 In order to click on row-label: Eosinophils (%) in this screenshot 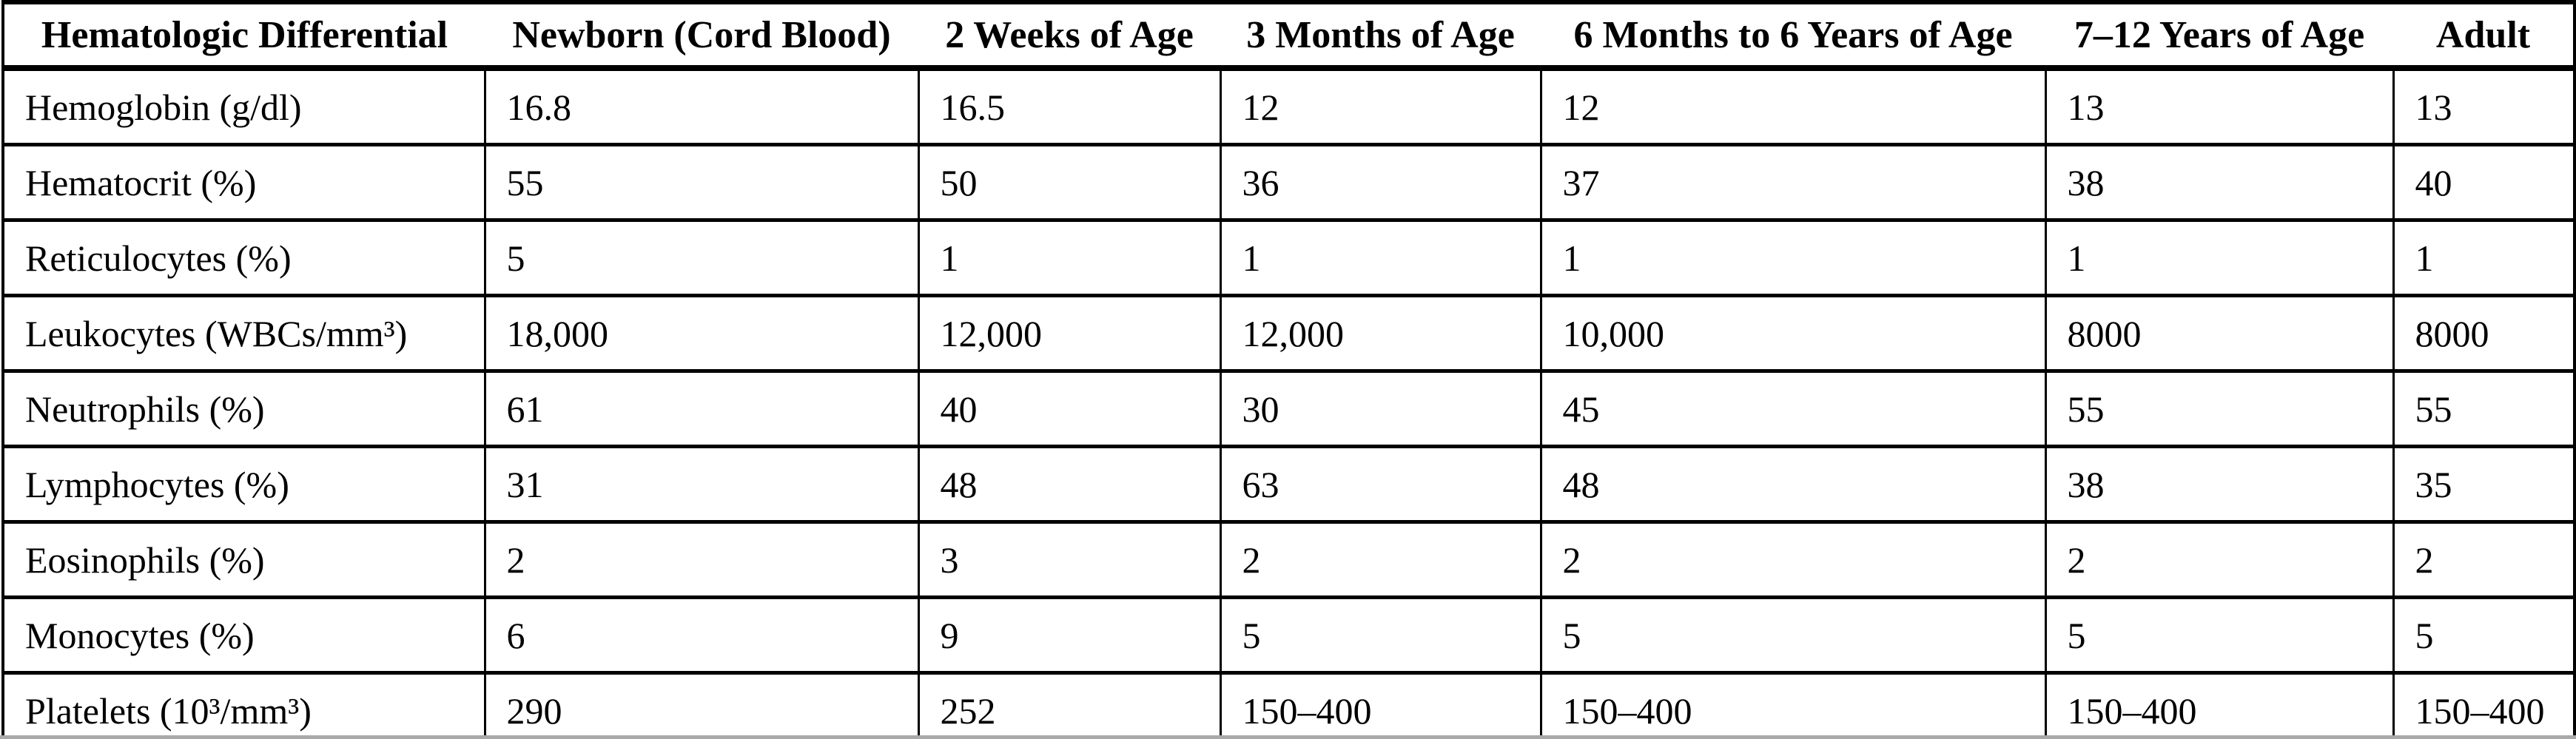, I will do `click(244, 559)`.